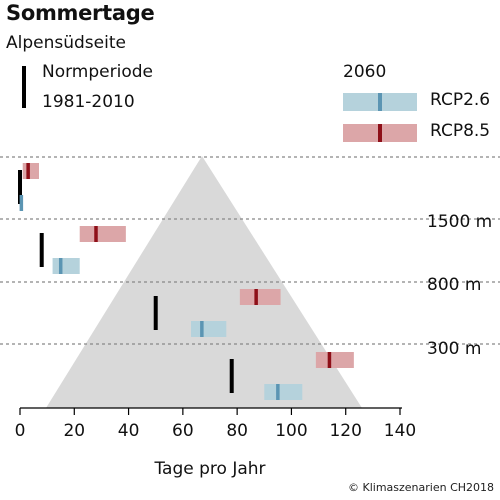  Describe the element at coordinates (80, 13) in the screenshot. I see `chart-title: Sommertage` at that location.